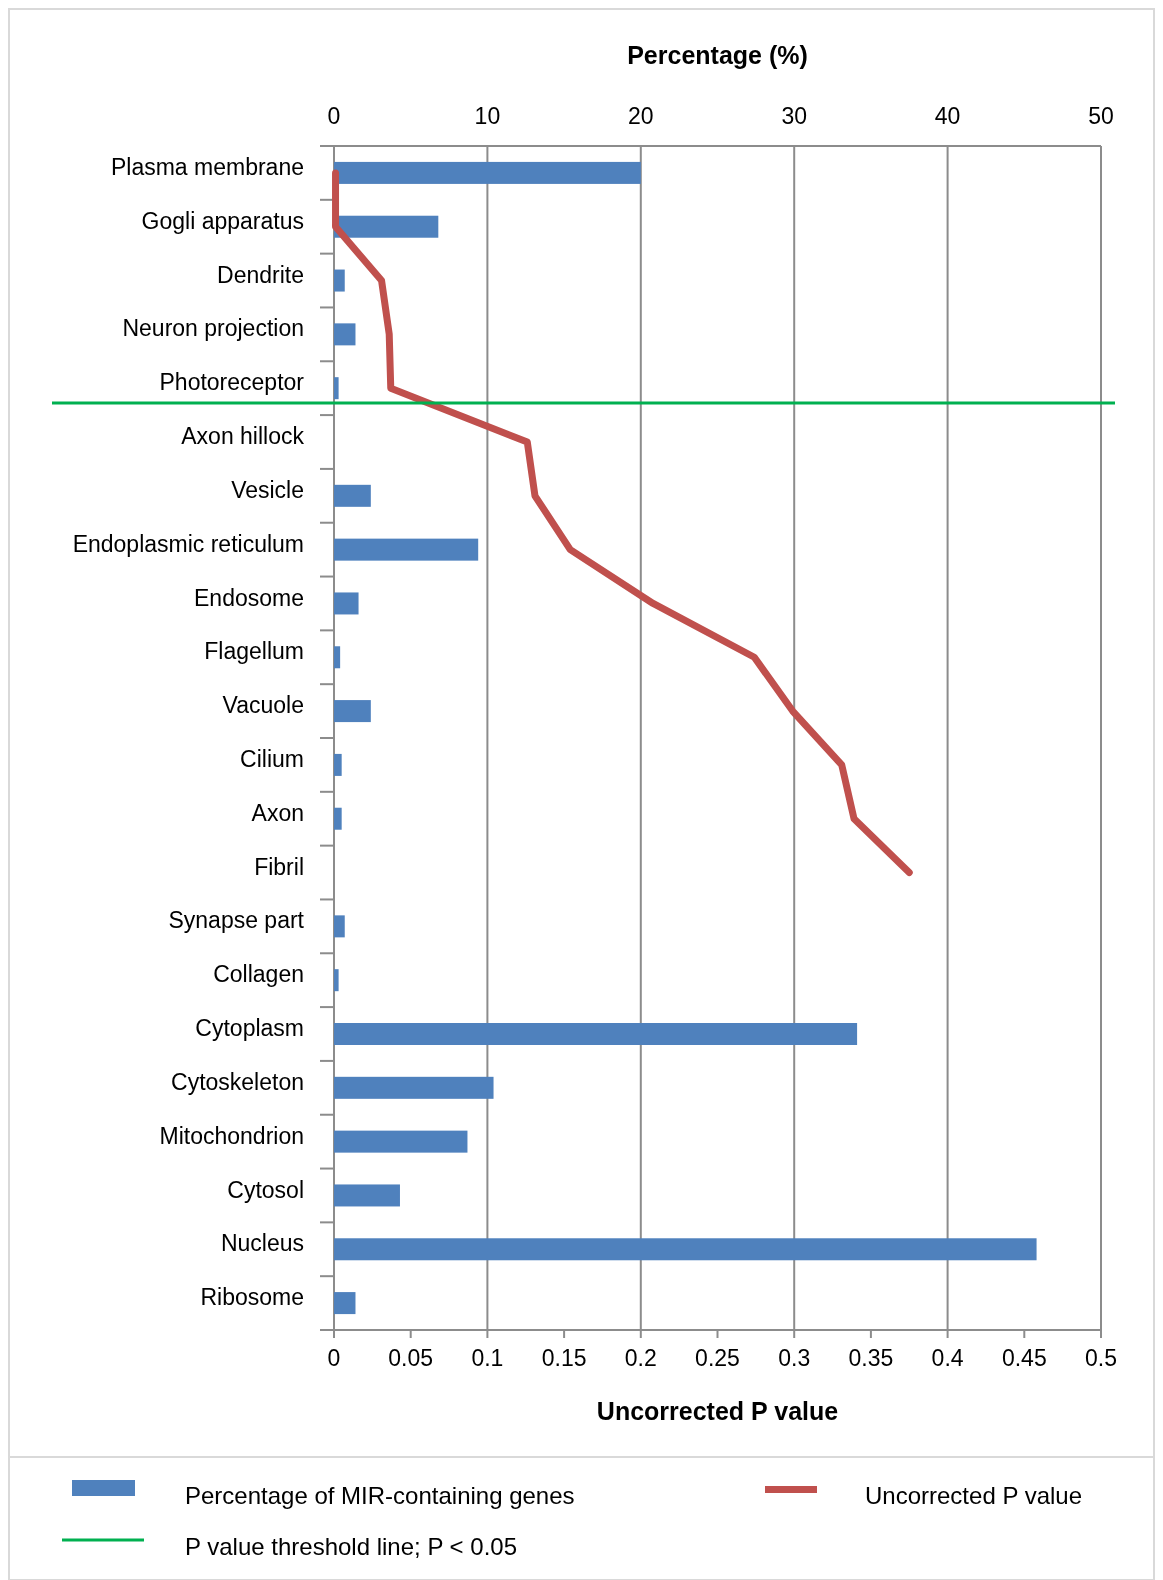  Describe the element at coordinates (279, 866) in the screenshot. I see `y-tick-label: Fibril` at that location.